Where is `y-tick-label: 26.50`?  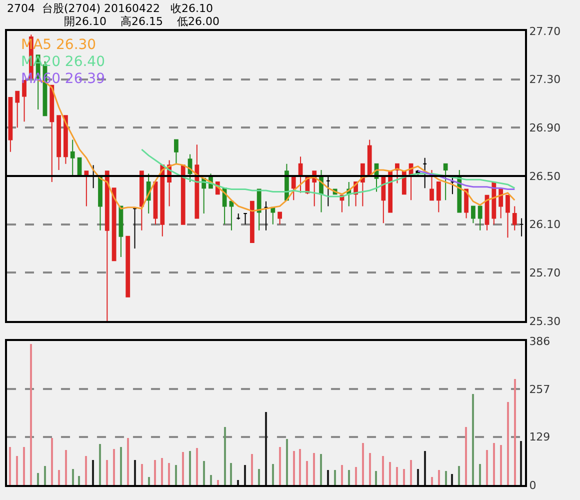
y-tick-label: 26.50 is located at coordinates (545, 176).